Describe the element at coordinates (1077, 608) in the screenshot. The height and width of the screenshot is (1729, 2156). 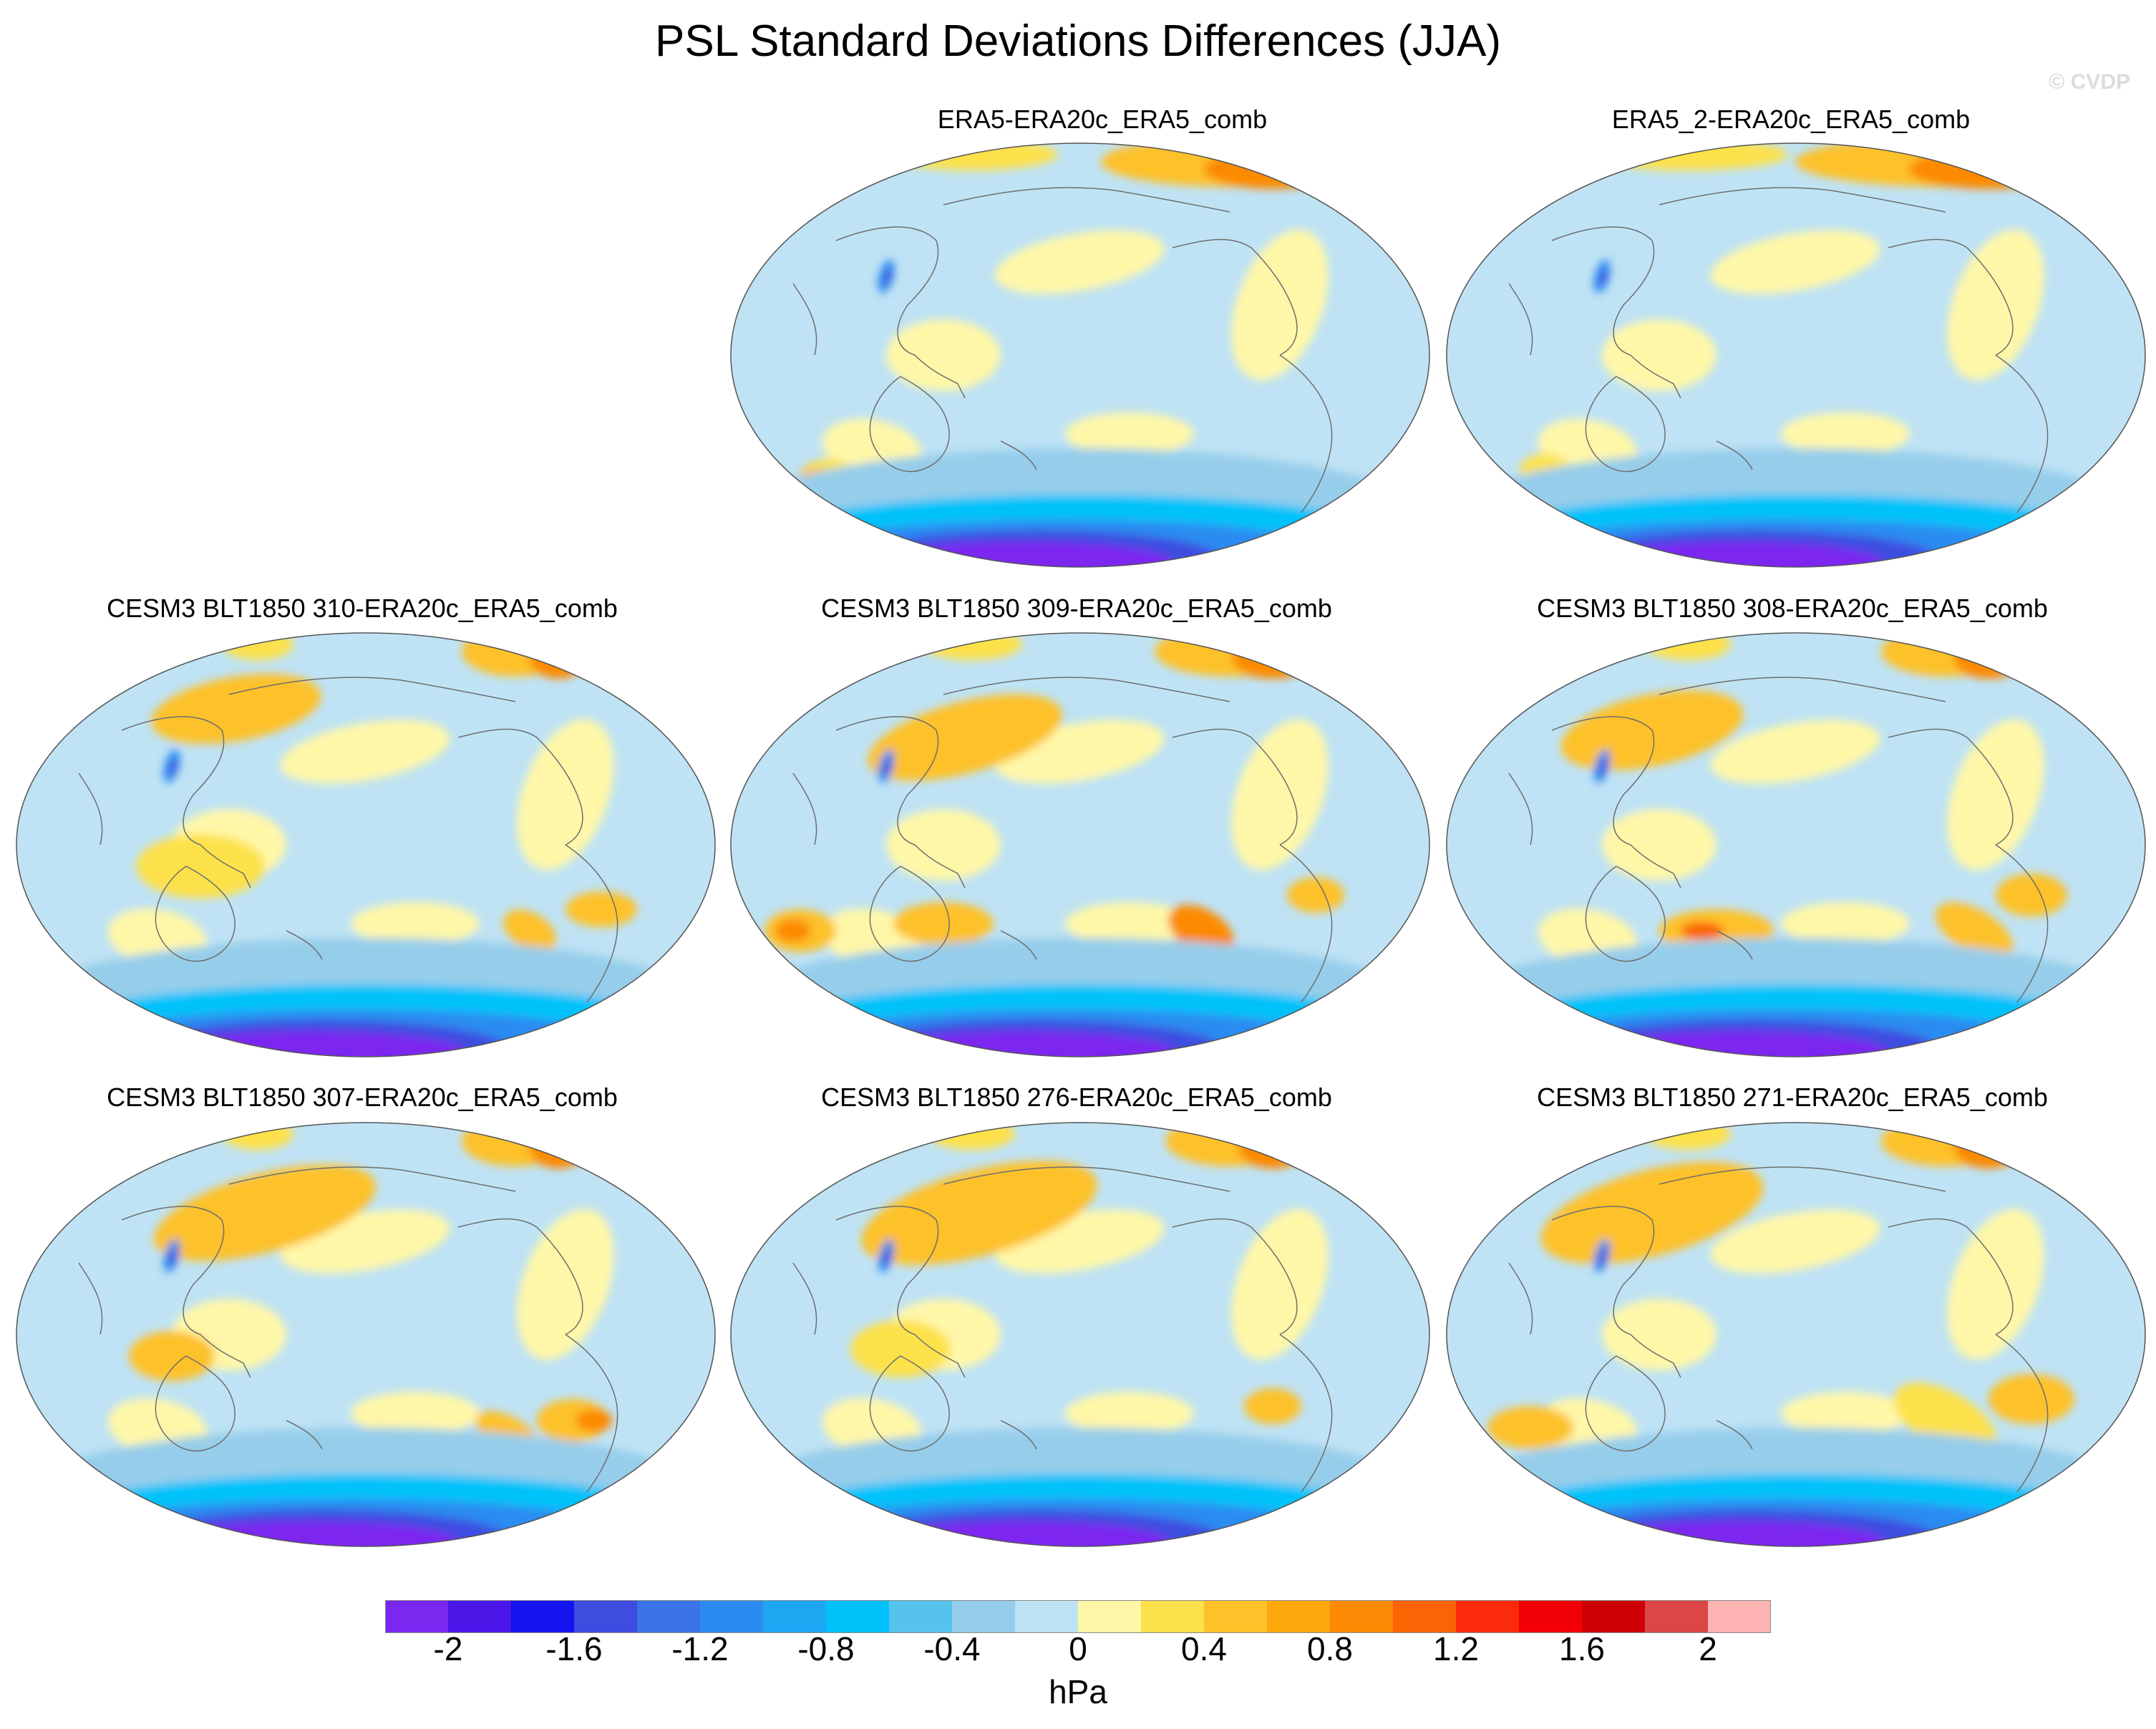
I see `panel-title-4: CESM3 BLT1850 309-ERA20c_ERA5_comb` at that location.